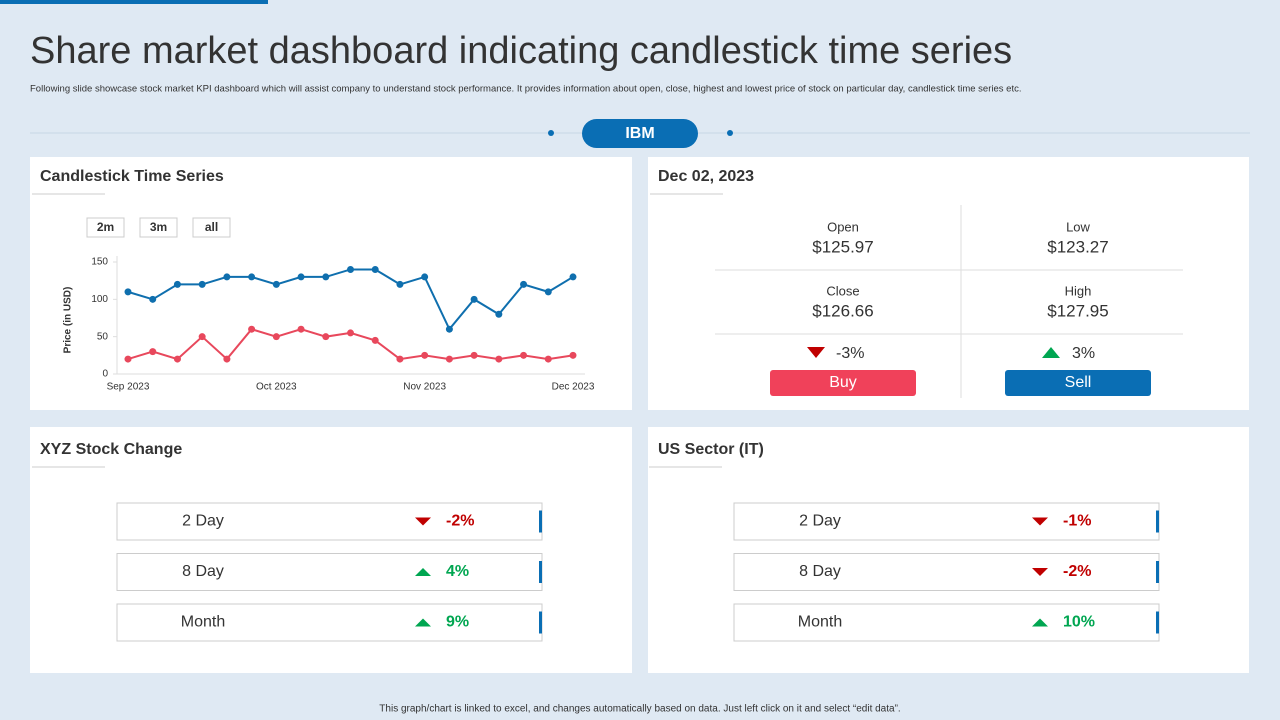 The width and height of the screenshot is (1280, 720). What do you see at coordinates (99, 262) in the screenshot?
I see `y-tick-label: 150` at bounding box center [99, 262].